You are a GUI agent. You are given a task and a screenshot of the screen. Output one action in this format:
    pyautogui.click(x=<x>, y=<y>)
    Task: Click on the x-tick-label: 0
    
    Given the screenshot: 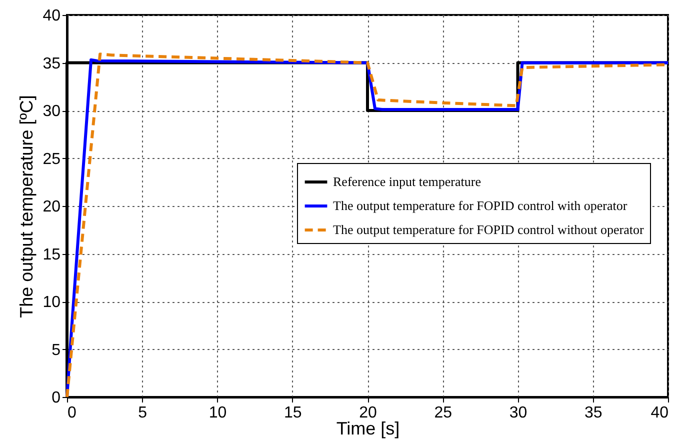 What is the action you would take?
    pyautogui.click(x=72, y=413)
    